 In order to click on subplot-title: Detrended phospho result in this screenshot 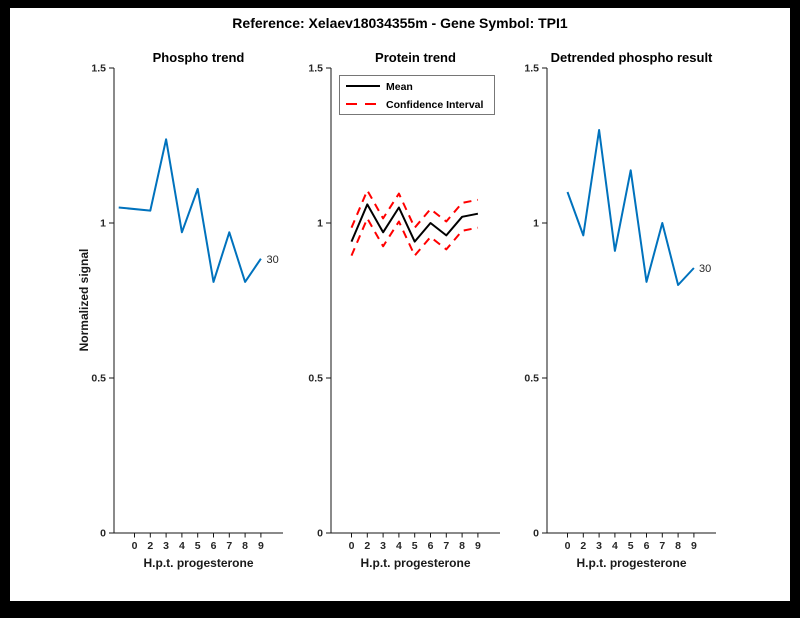, I will do `click(632, 57)`.